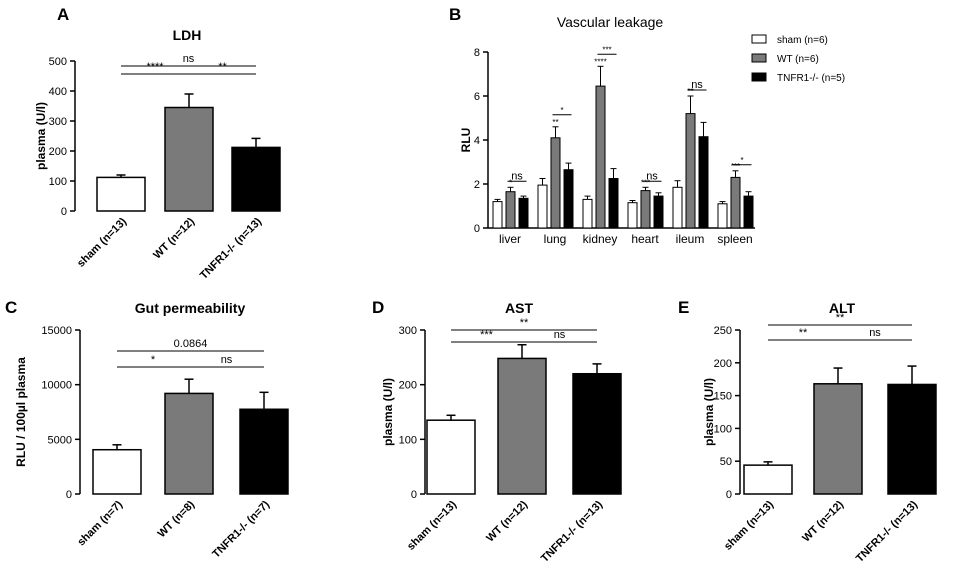  Describe the element at coordinates (477, 53) in the screenshot. I see `y-tick-label: 8` at that location.